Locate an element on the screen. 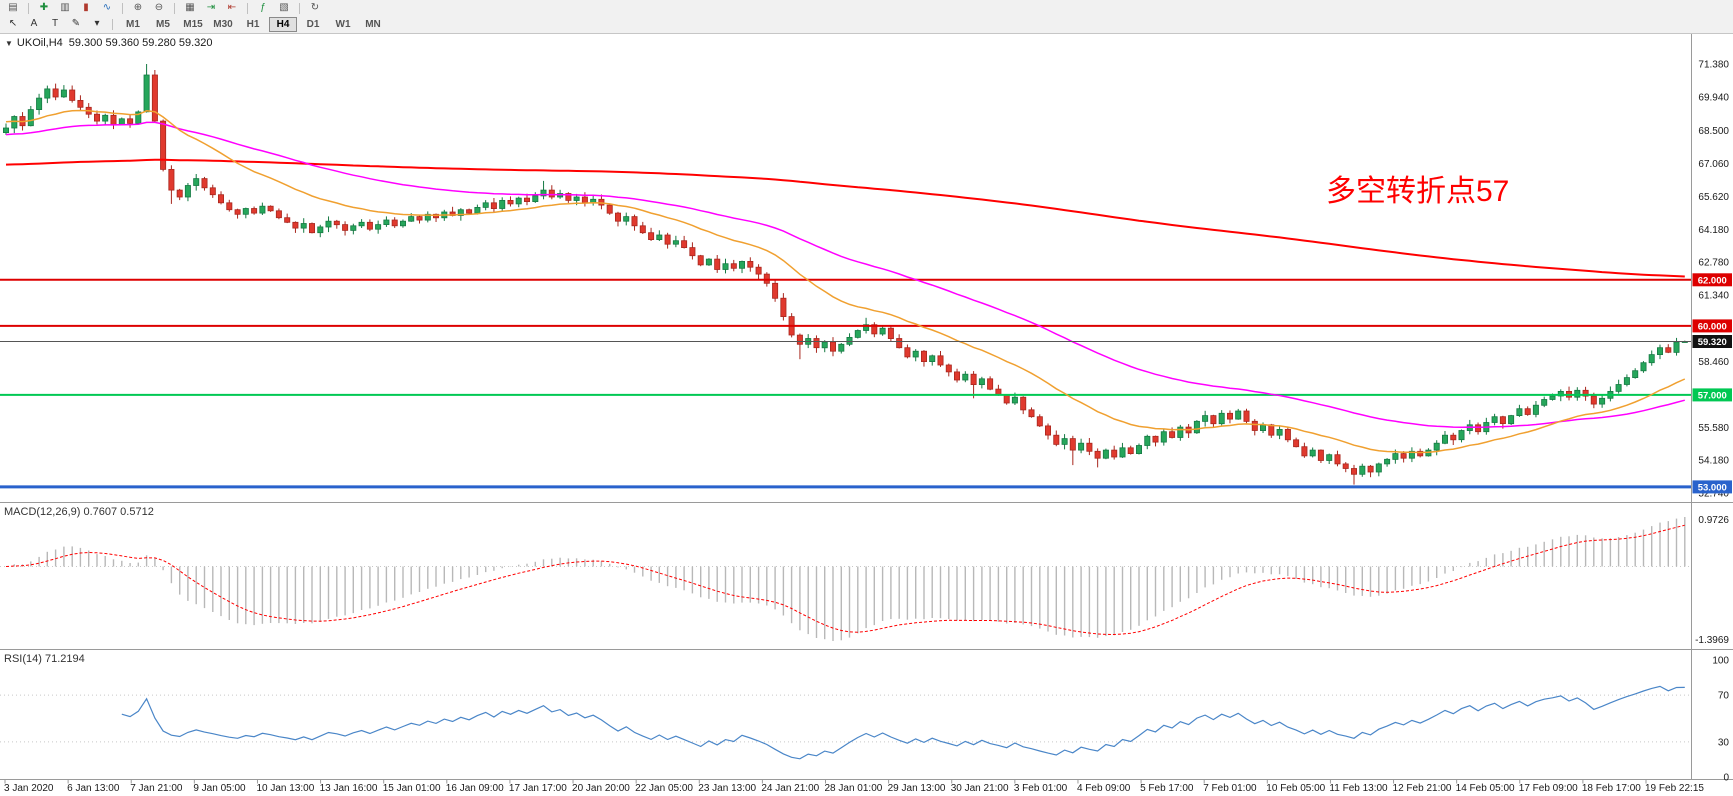  svg-text: 55.580 is located at coordinates (1713, 428).